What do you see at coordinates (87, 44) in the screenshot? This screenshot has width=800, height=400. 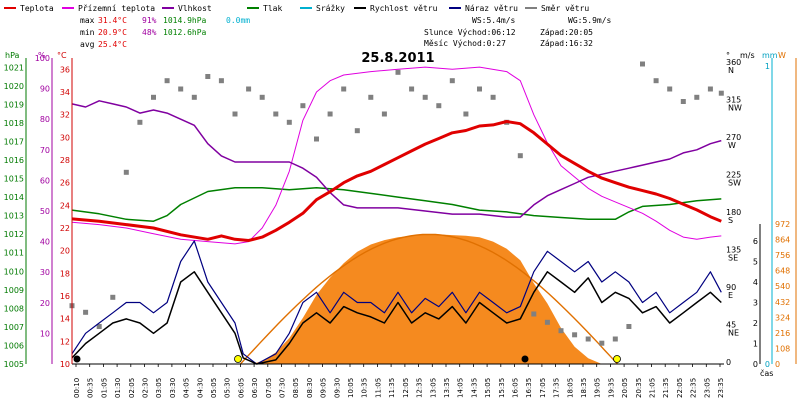 I see `stats-avg-label: avg` at bounding box center [87, 44].